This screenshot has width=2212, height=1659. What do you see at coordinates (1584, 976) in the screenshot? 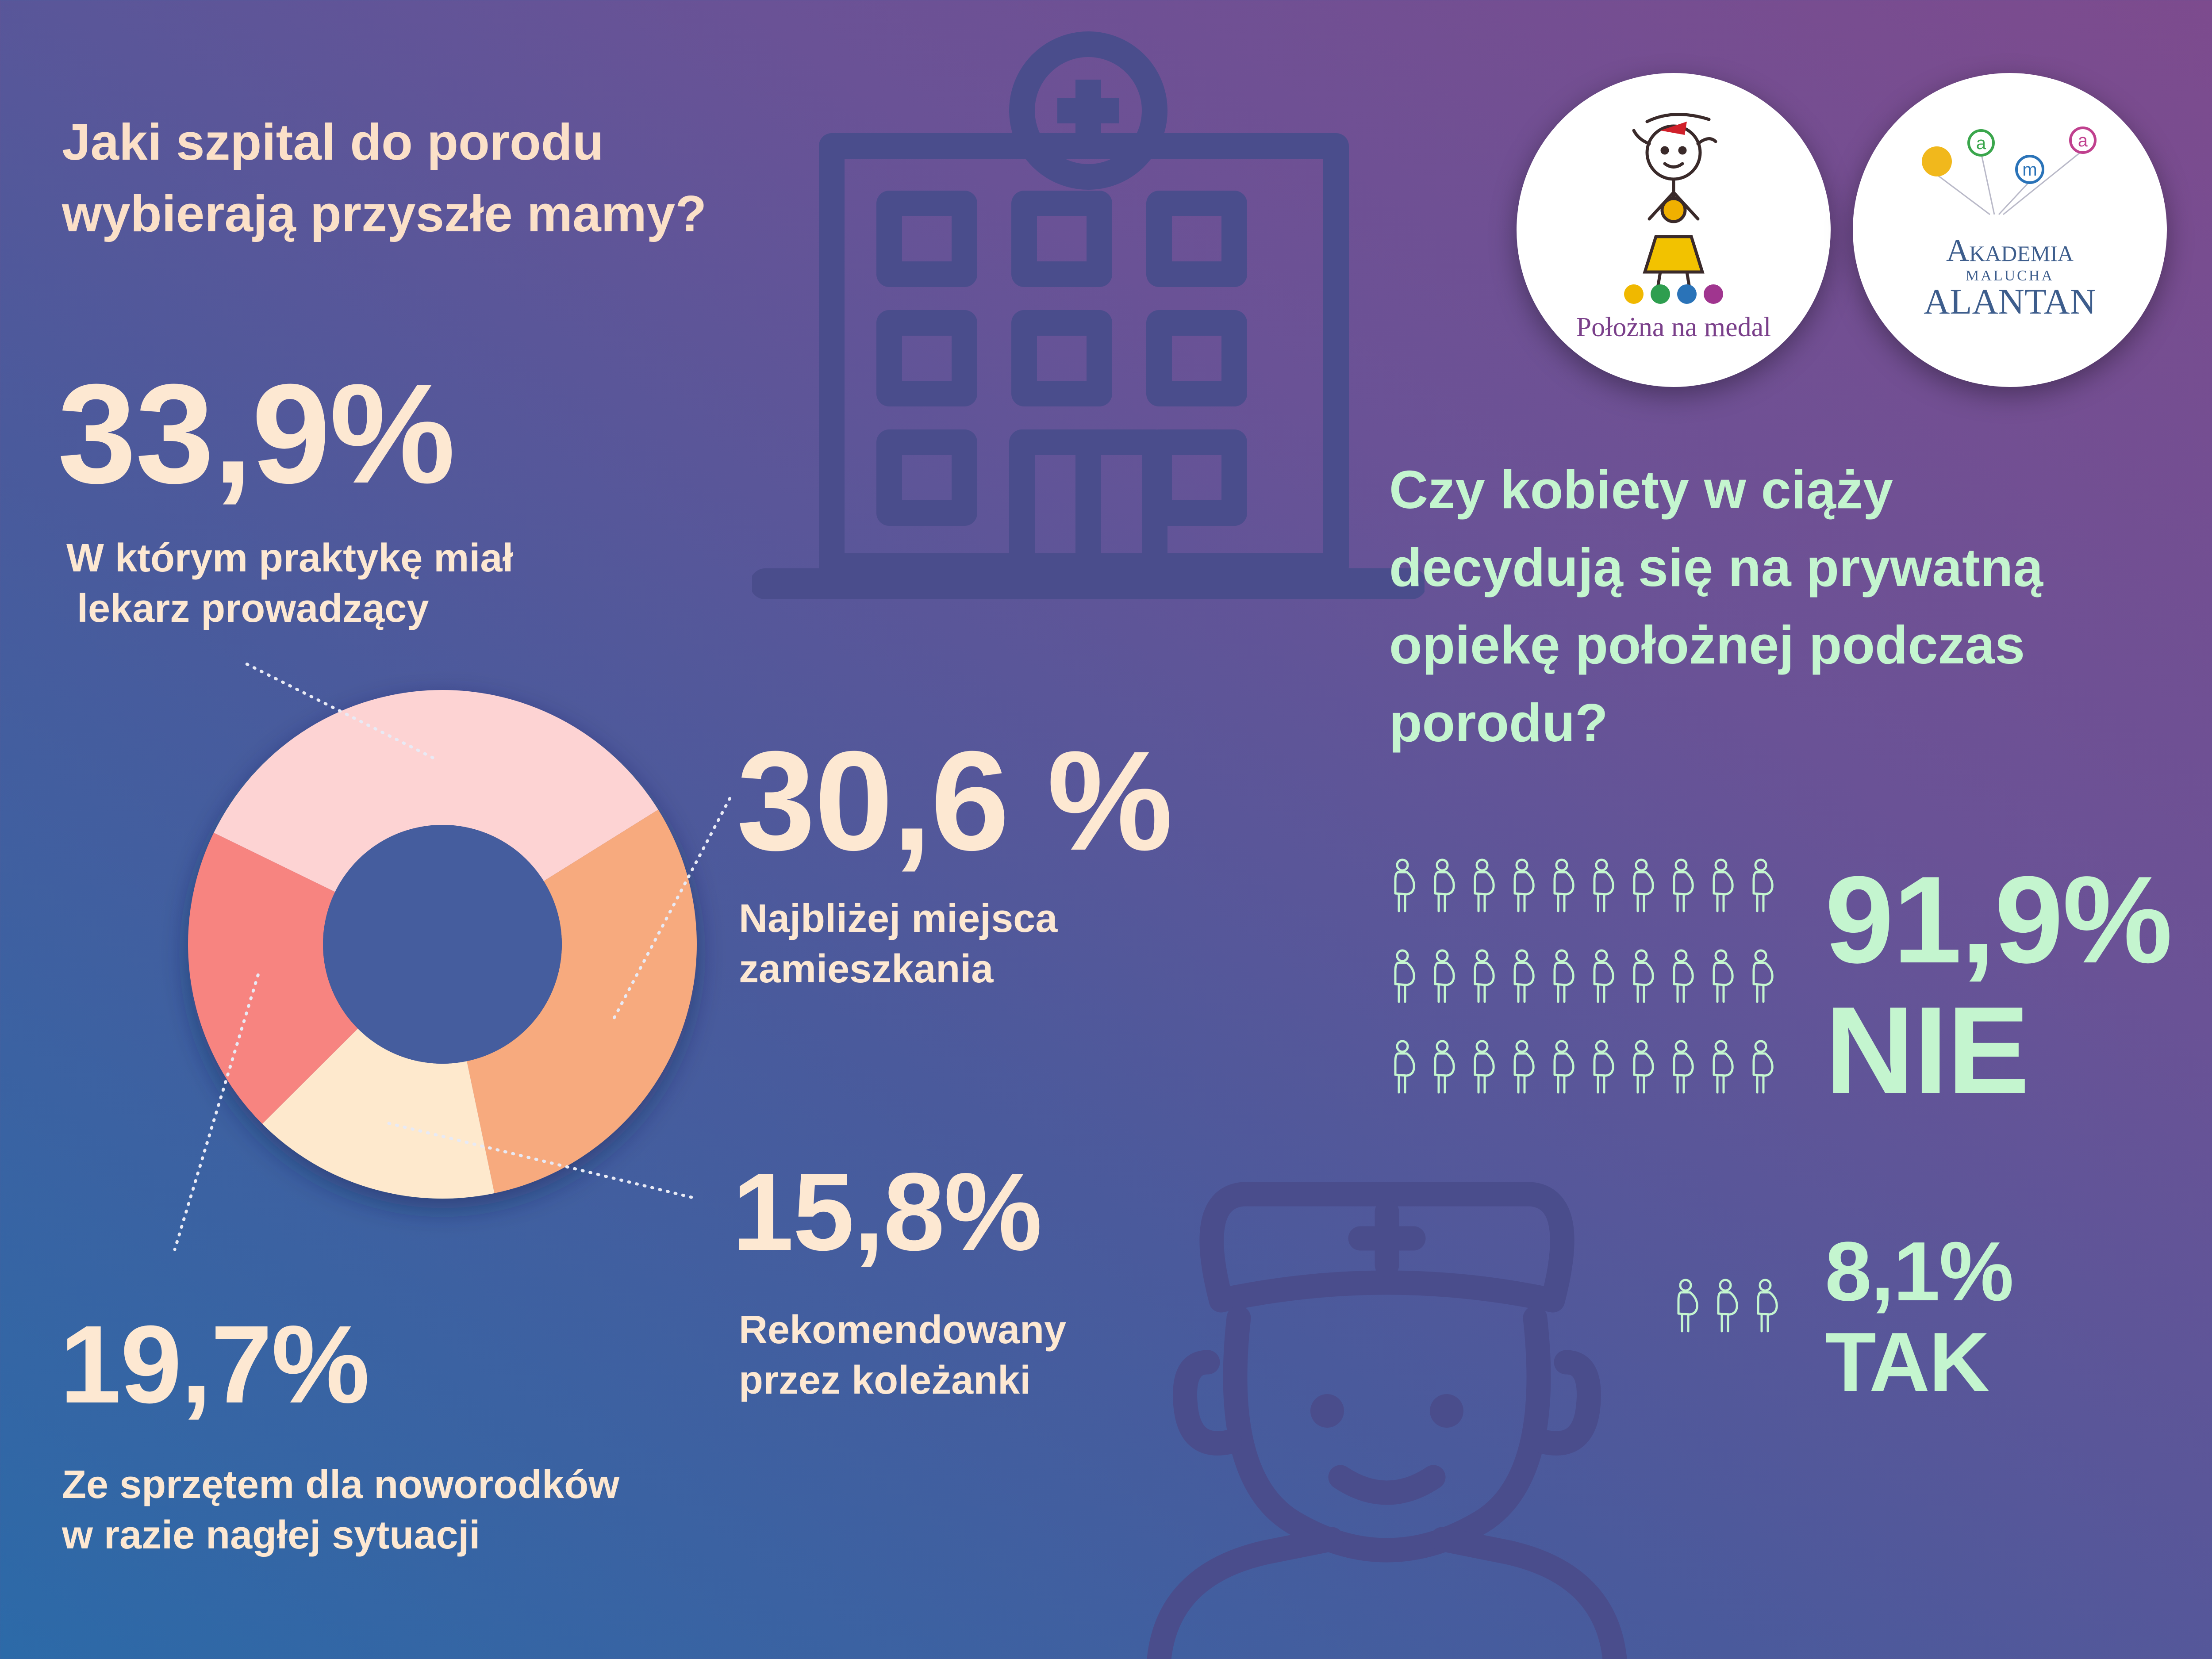
I see `pictogram-grid-no` at bounding box center [1584, 976].